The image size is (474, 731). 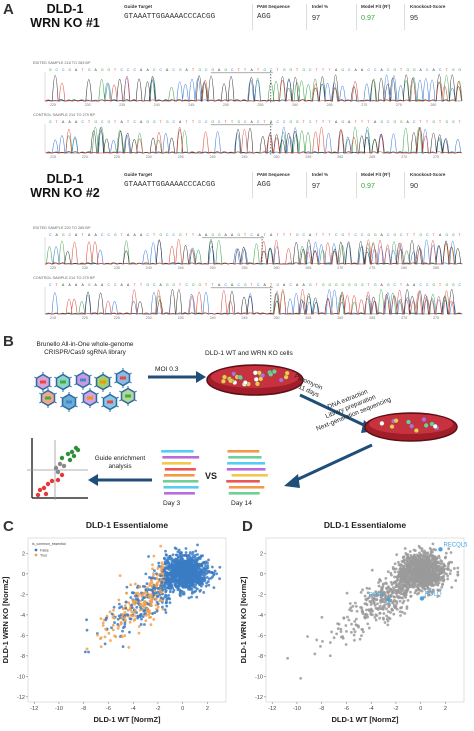 What do you see at coordinates (257, 107) in the screenshot?
I see `ko1-edited-axis: 225 230 235 240 245 250 255 260 265 270 275 280` at bounding box center [257, 107].